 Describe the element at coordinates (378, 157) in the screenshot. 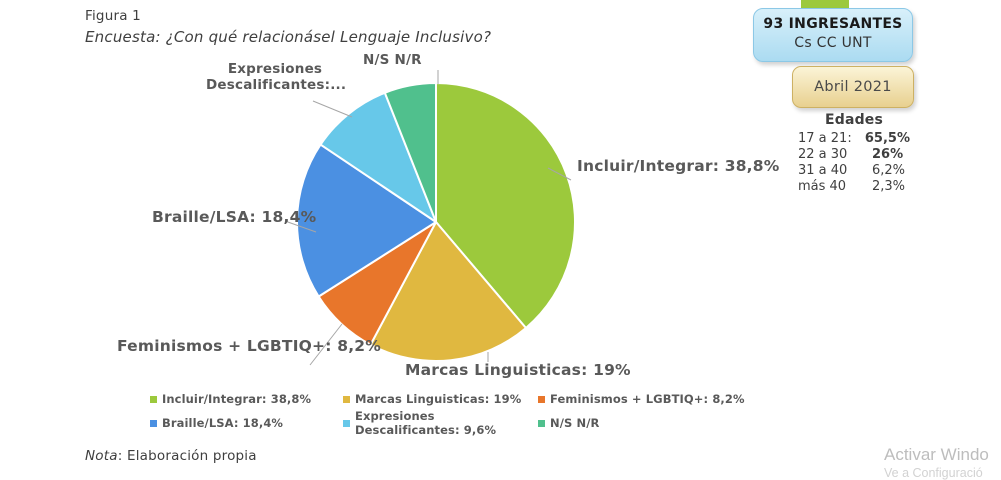

I see `pie-slice-expresiones-descalificantes` at that location.